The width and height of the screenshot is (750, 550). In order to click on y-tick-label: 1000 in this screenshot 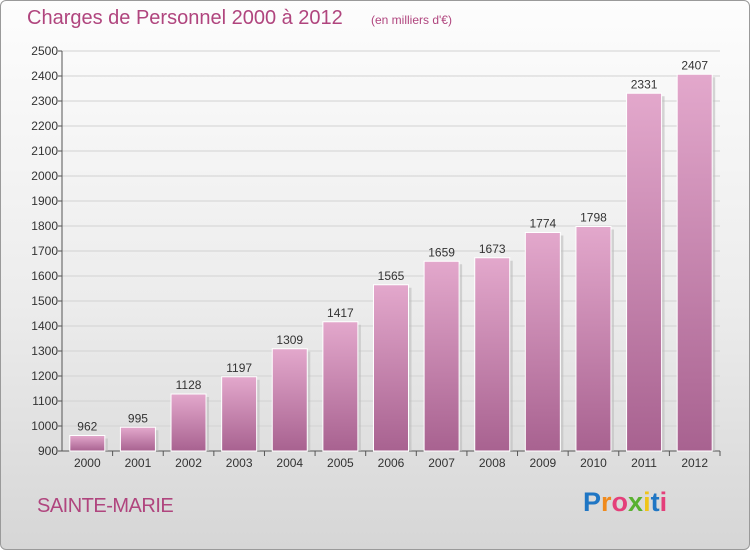, I will do `click(44, 426)`.